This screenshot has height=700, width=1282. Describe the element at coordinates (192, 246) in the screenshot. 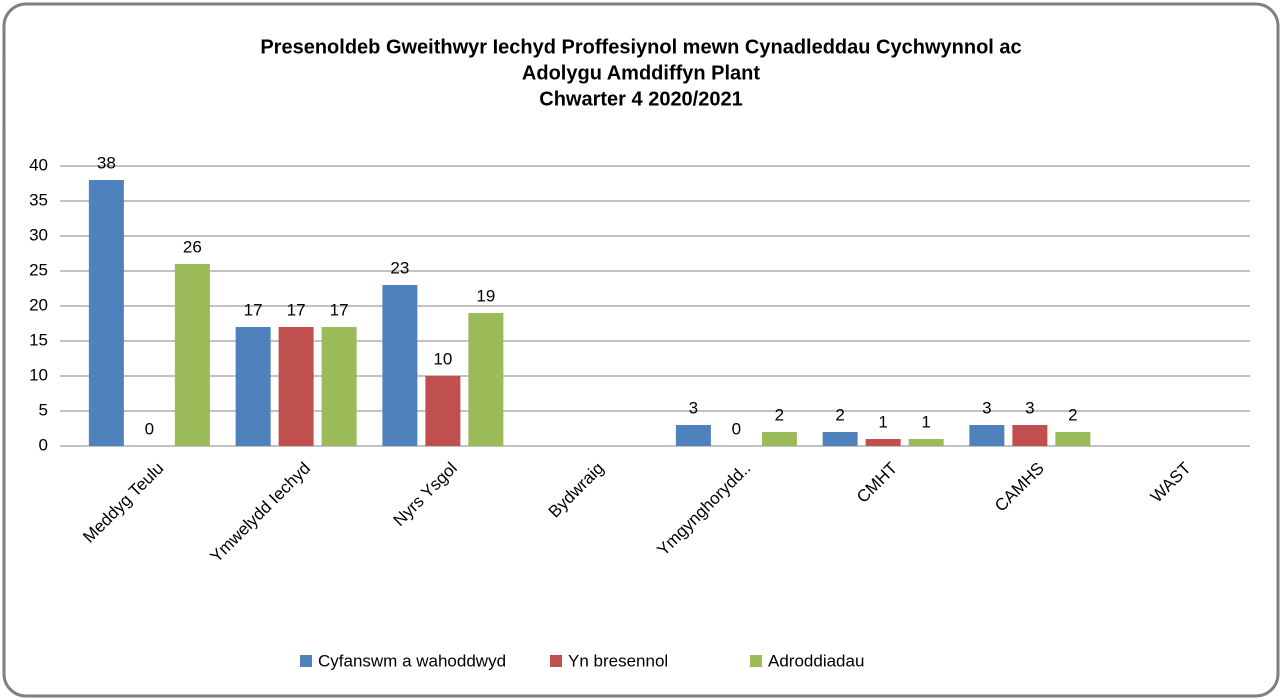

I see `data-label: 26` at that location.